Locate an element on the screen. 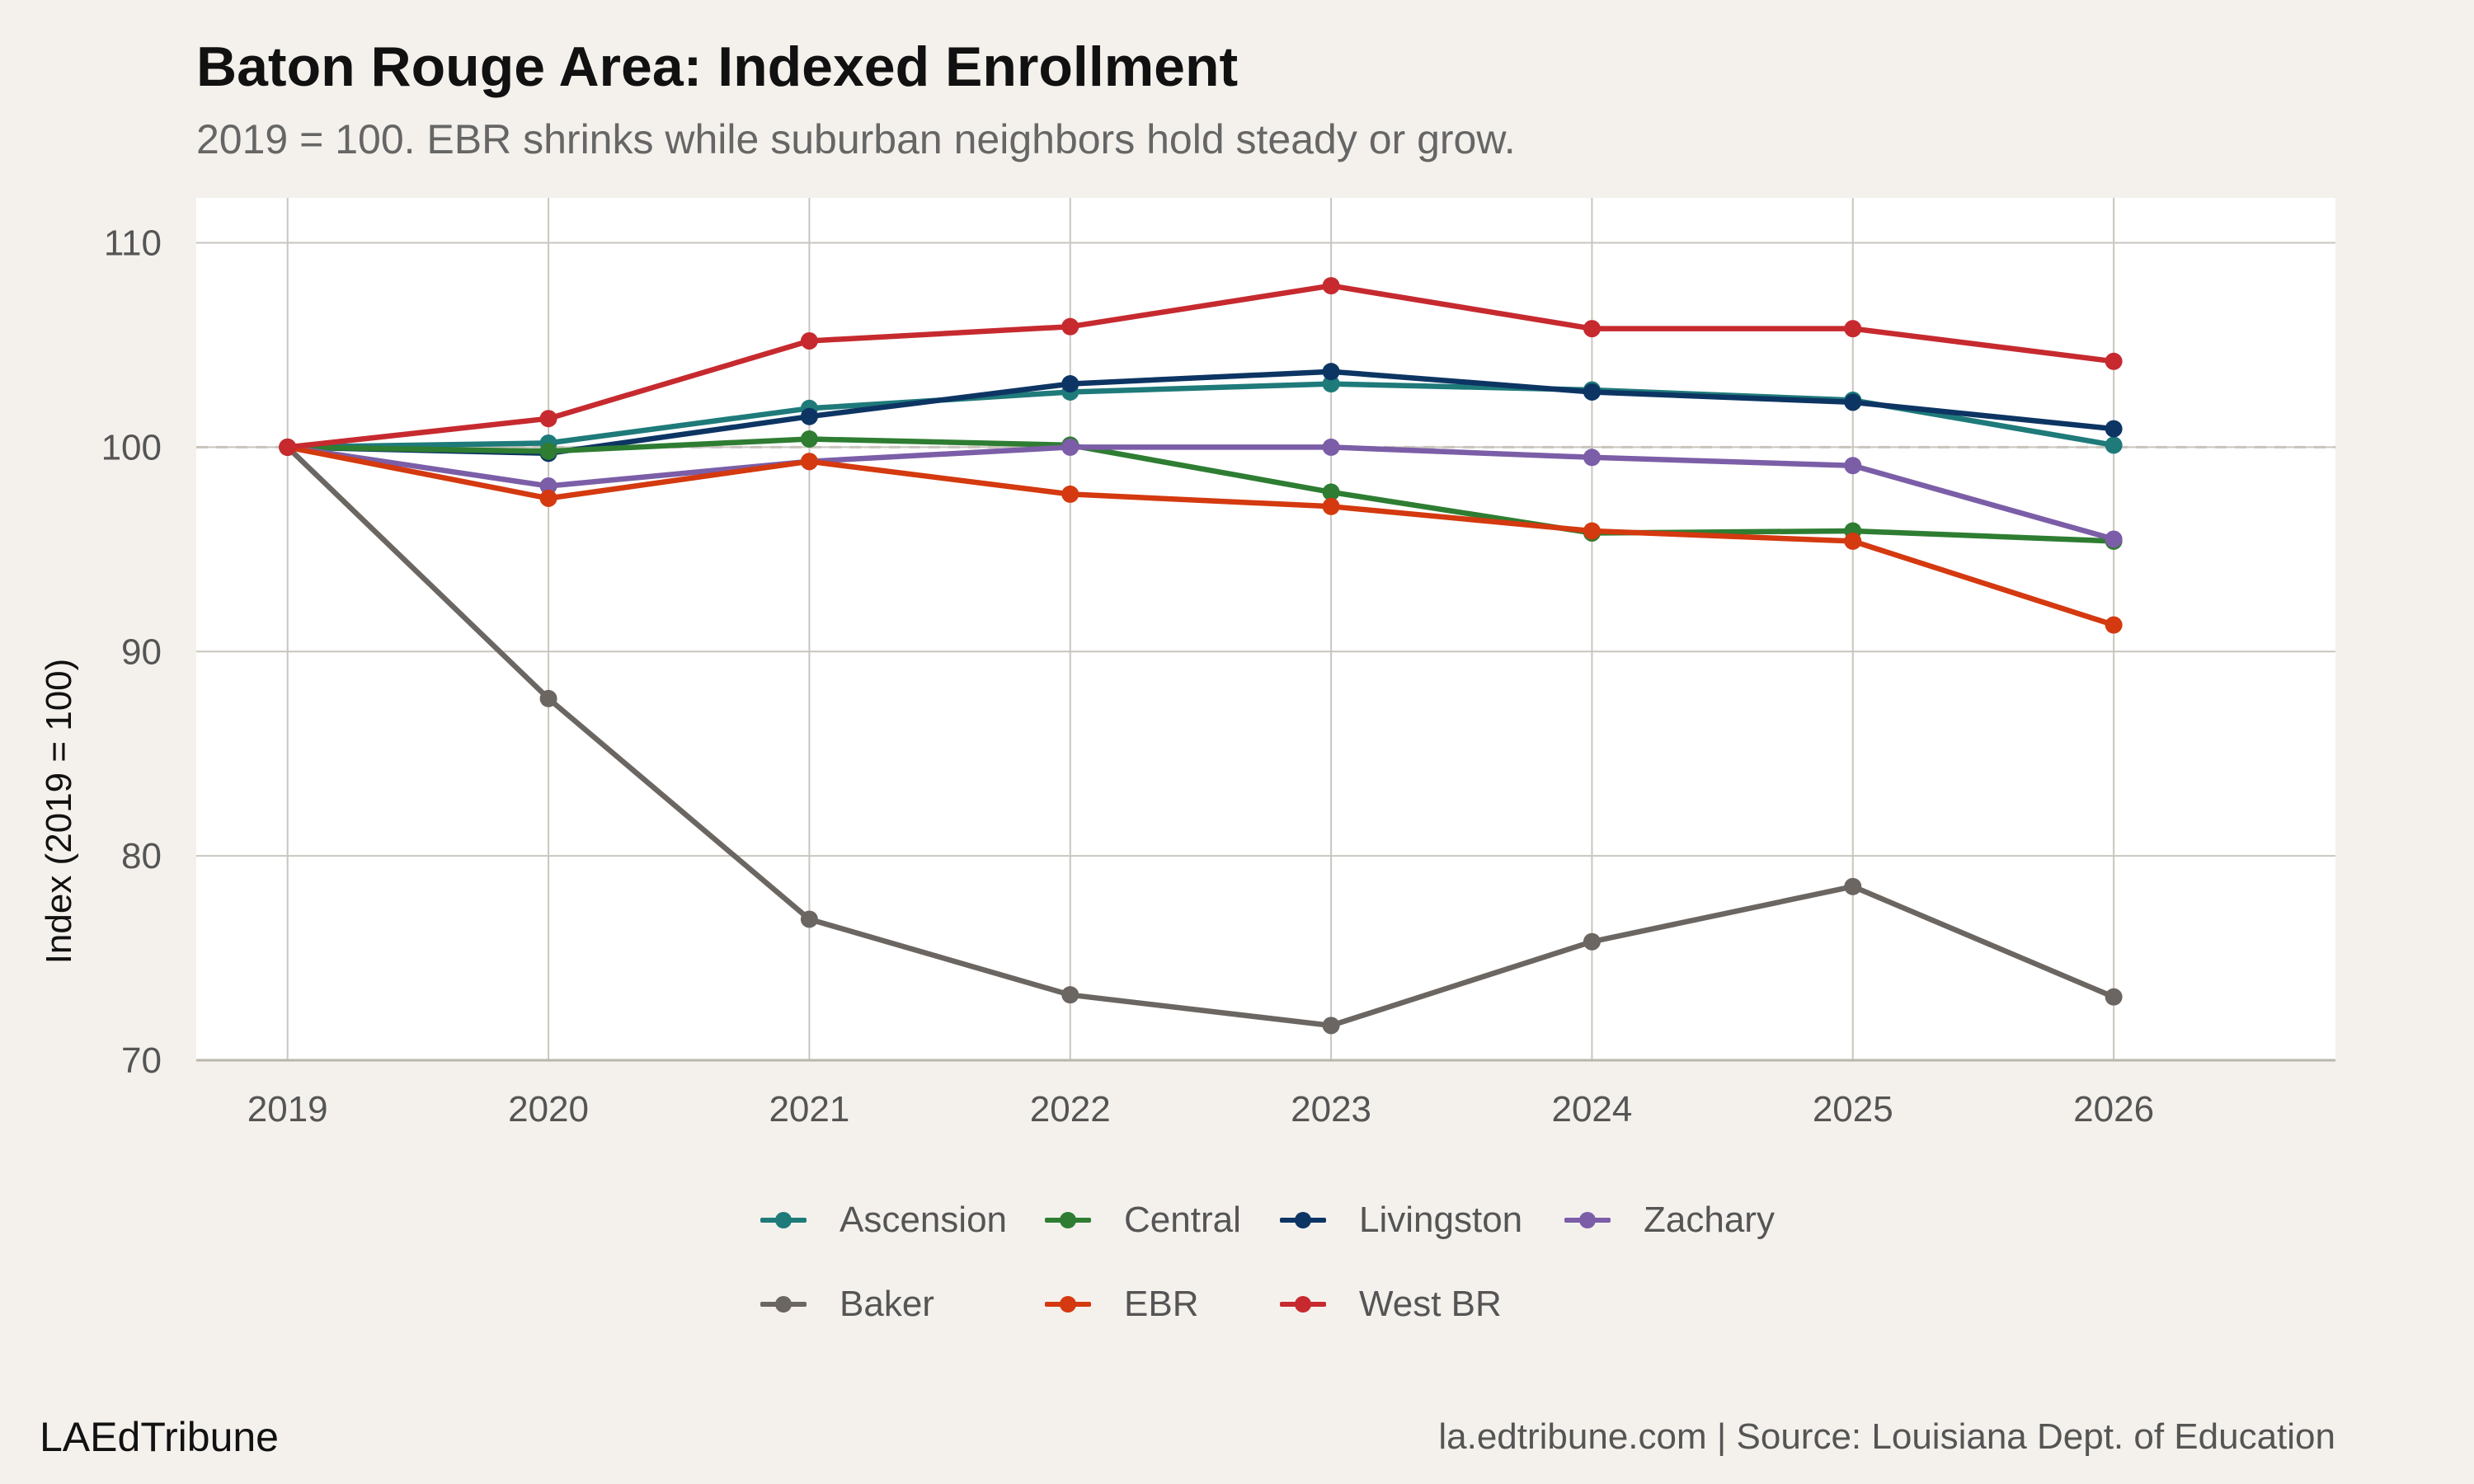 This screenshot has height=1484, width=2474. legend-key-livingston is located at coordinates (1303, 1220).